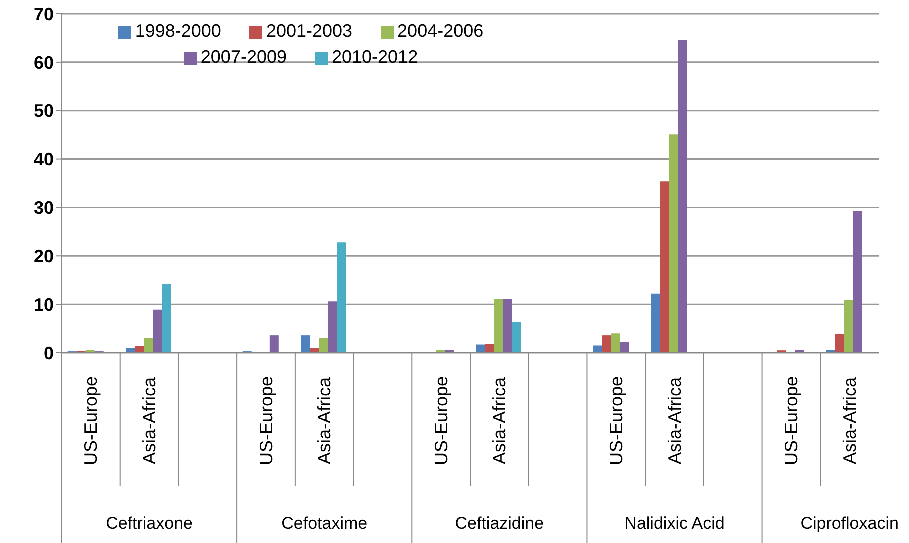 The height and width of the screenshot is (543, 909). What do you see at coordinates (441, 31) in the screenshot?
I see `legend-label: 2004-2006` at bounding box center [441, 31].